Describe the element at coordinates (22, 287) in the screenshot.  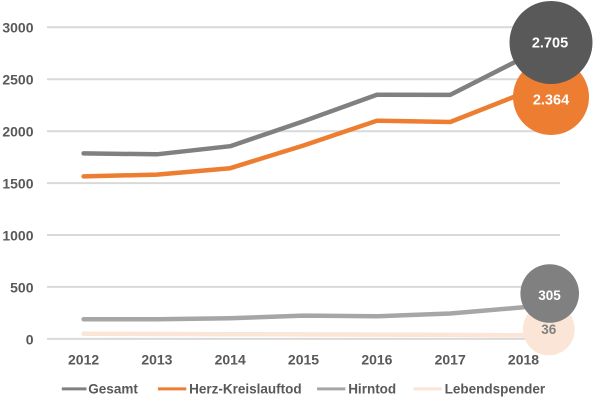
I see `svg-text: 500` at that location.